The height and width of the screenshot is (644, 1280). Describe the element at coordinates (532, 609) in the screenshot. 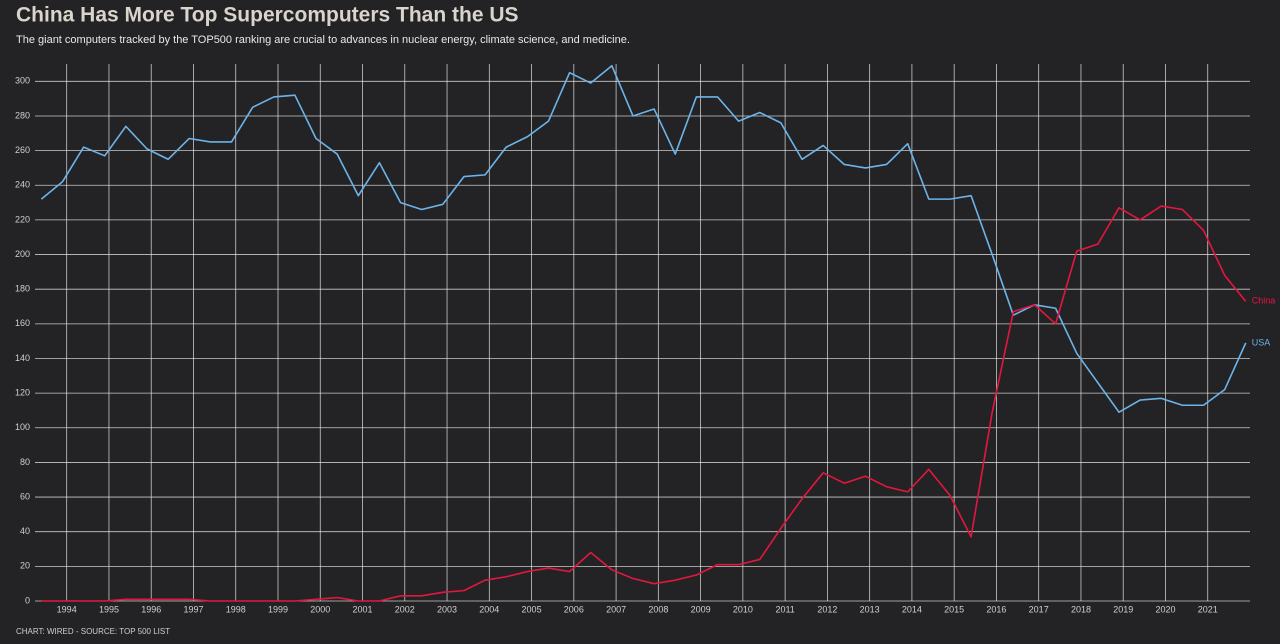

I see `x-tick-label: 2005` at that location.